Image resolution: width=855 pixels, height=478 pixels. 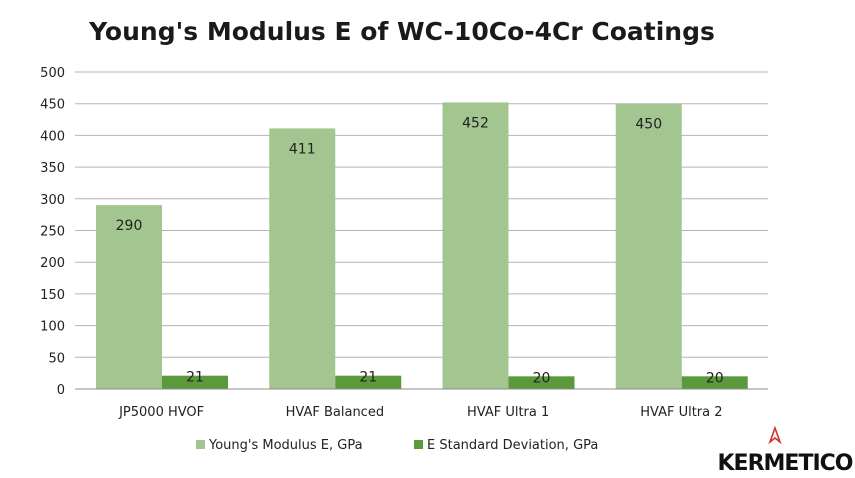 I want to click on logo-flame-icon, so click(x=775, y=435).